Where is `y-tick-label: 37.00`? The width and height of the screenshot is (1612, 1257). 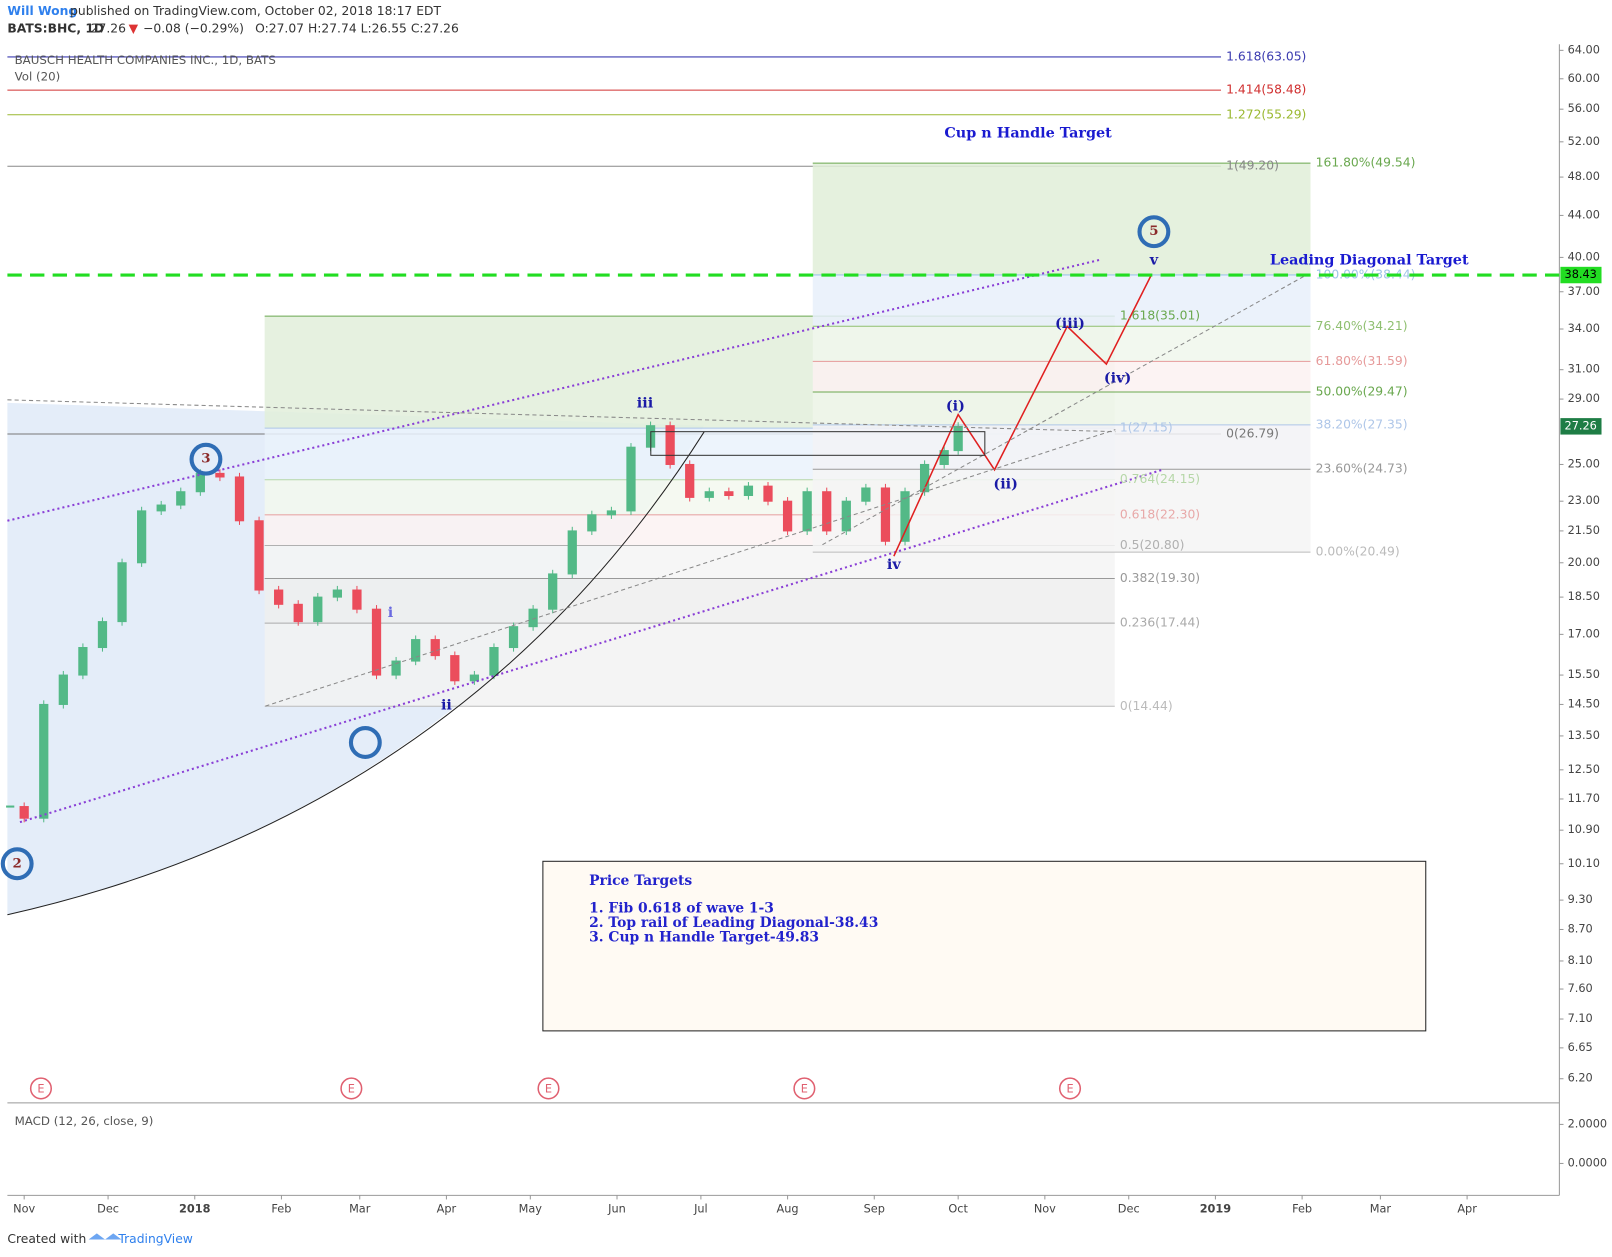
y-tick-label: 37.00 is located at coordinates (1584, 291).